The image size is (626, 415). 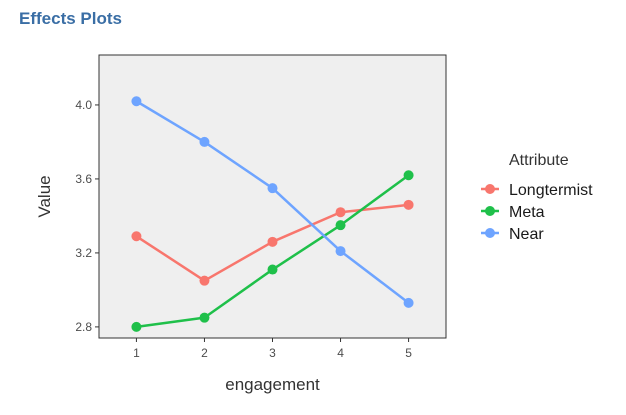 What do you see at coordinates (44, 196) in the screenshot?
I see `y-axis-title: Value` at bounding box center [44, 196].